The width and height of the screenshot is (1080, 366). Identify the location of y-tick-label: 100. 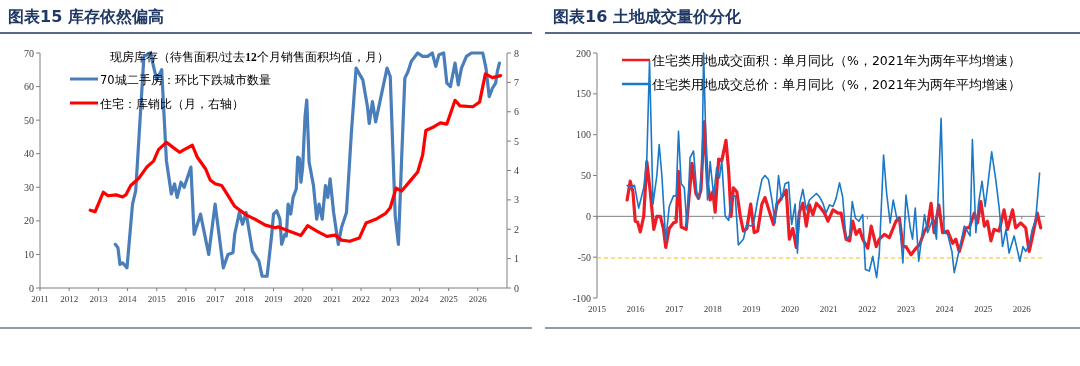
(583, 135).